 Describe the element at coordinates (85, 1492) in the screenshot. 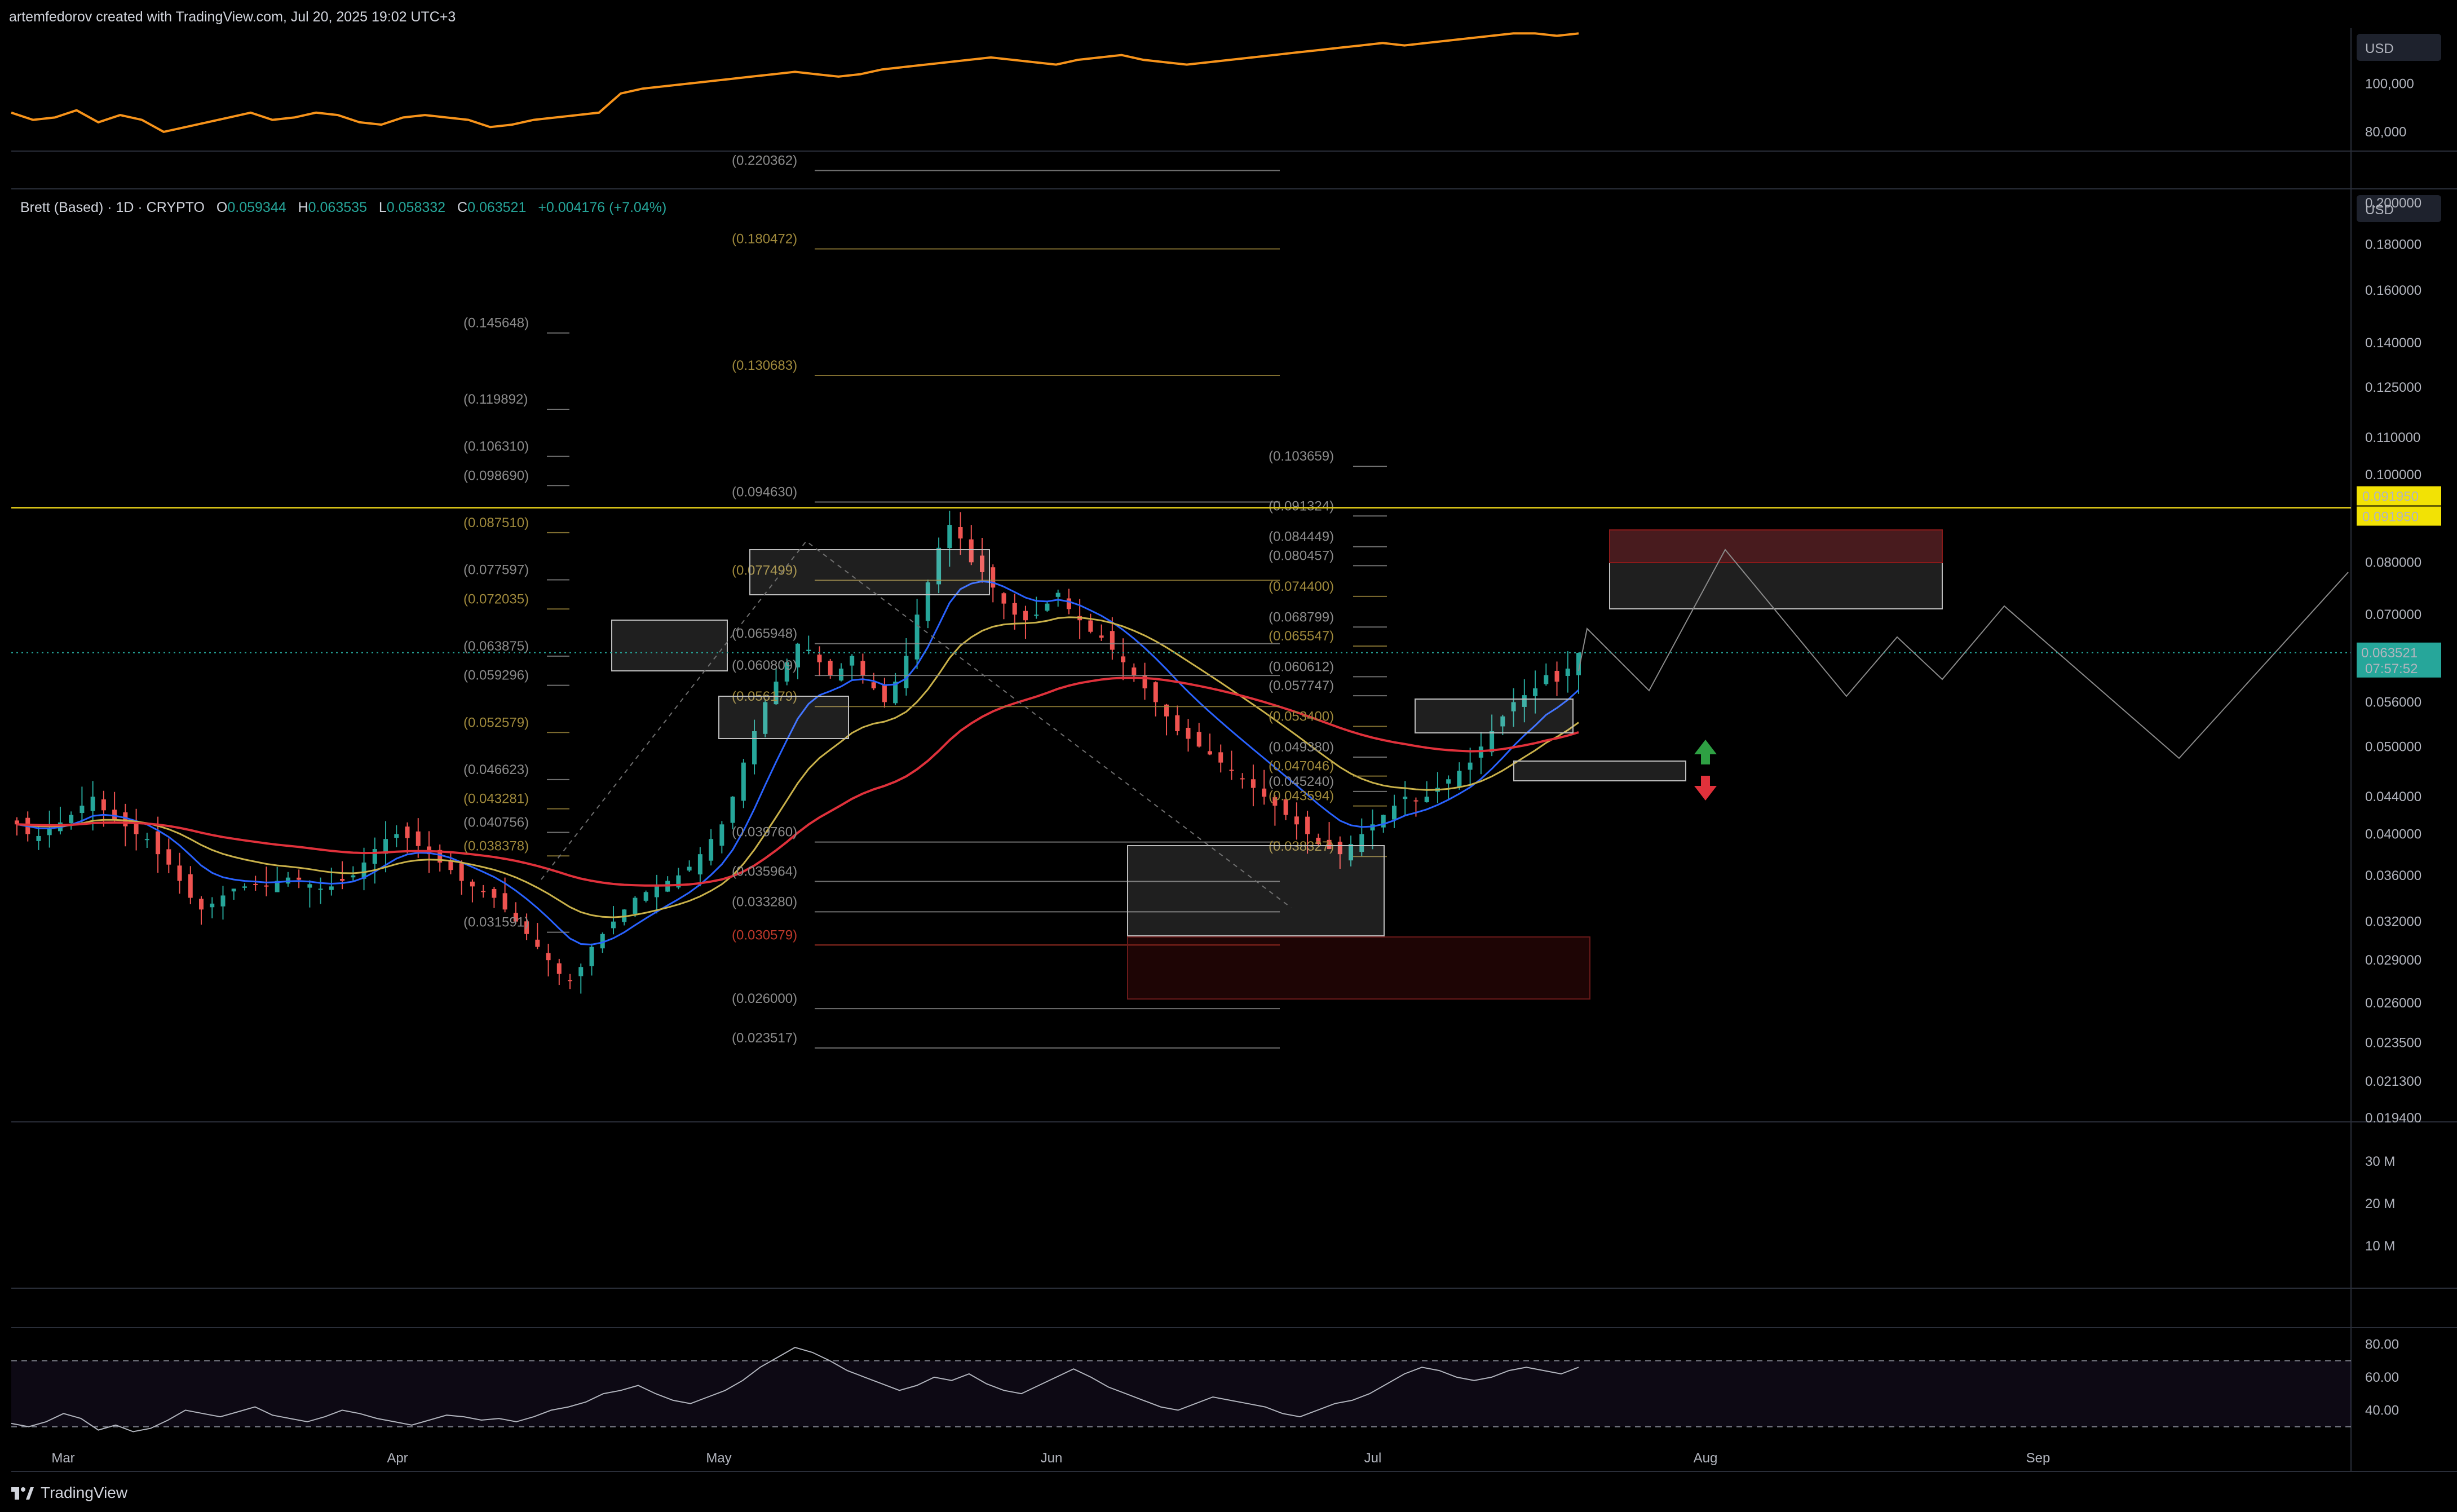

I see `brand-name: TradingView` at that location.